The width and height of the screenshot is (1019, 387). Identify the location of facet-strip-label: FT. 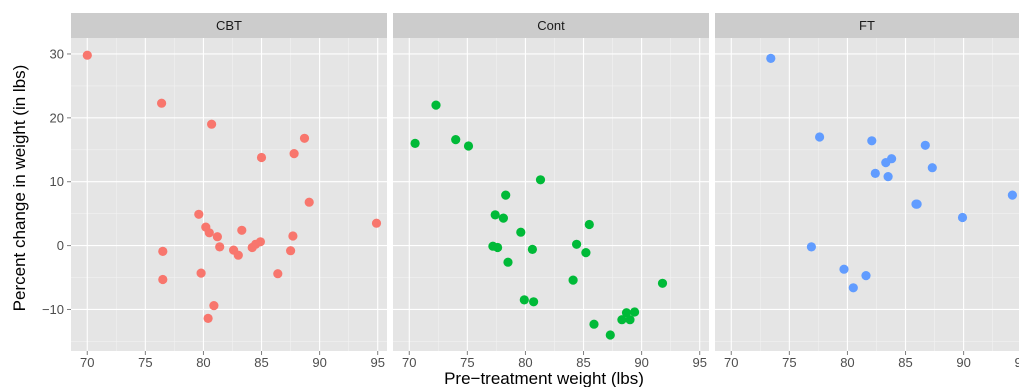
(867, 25).